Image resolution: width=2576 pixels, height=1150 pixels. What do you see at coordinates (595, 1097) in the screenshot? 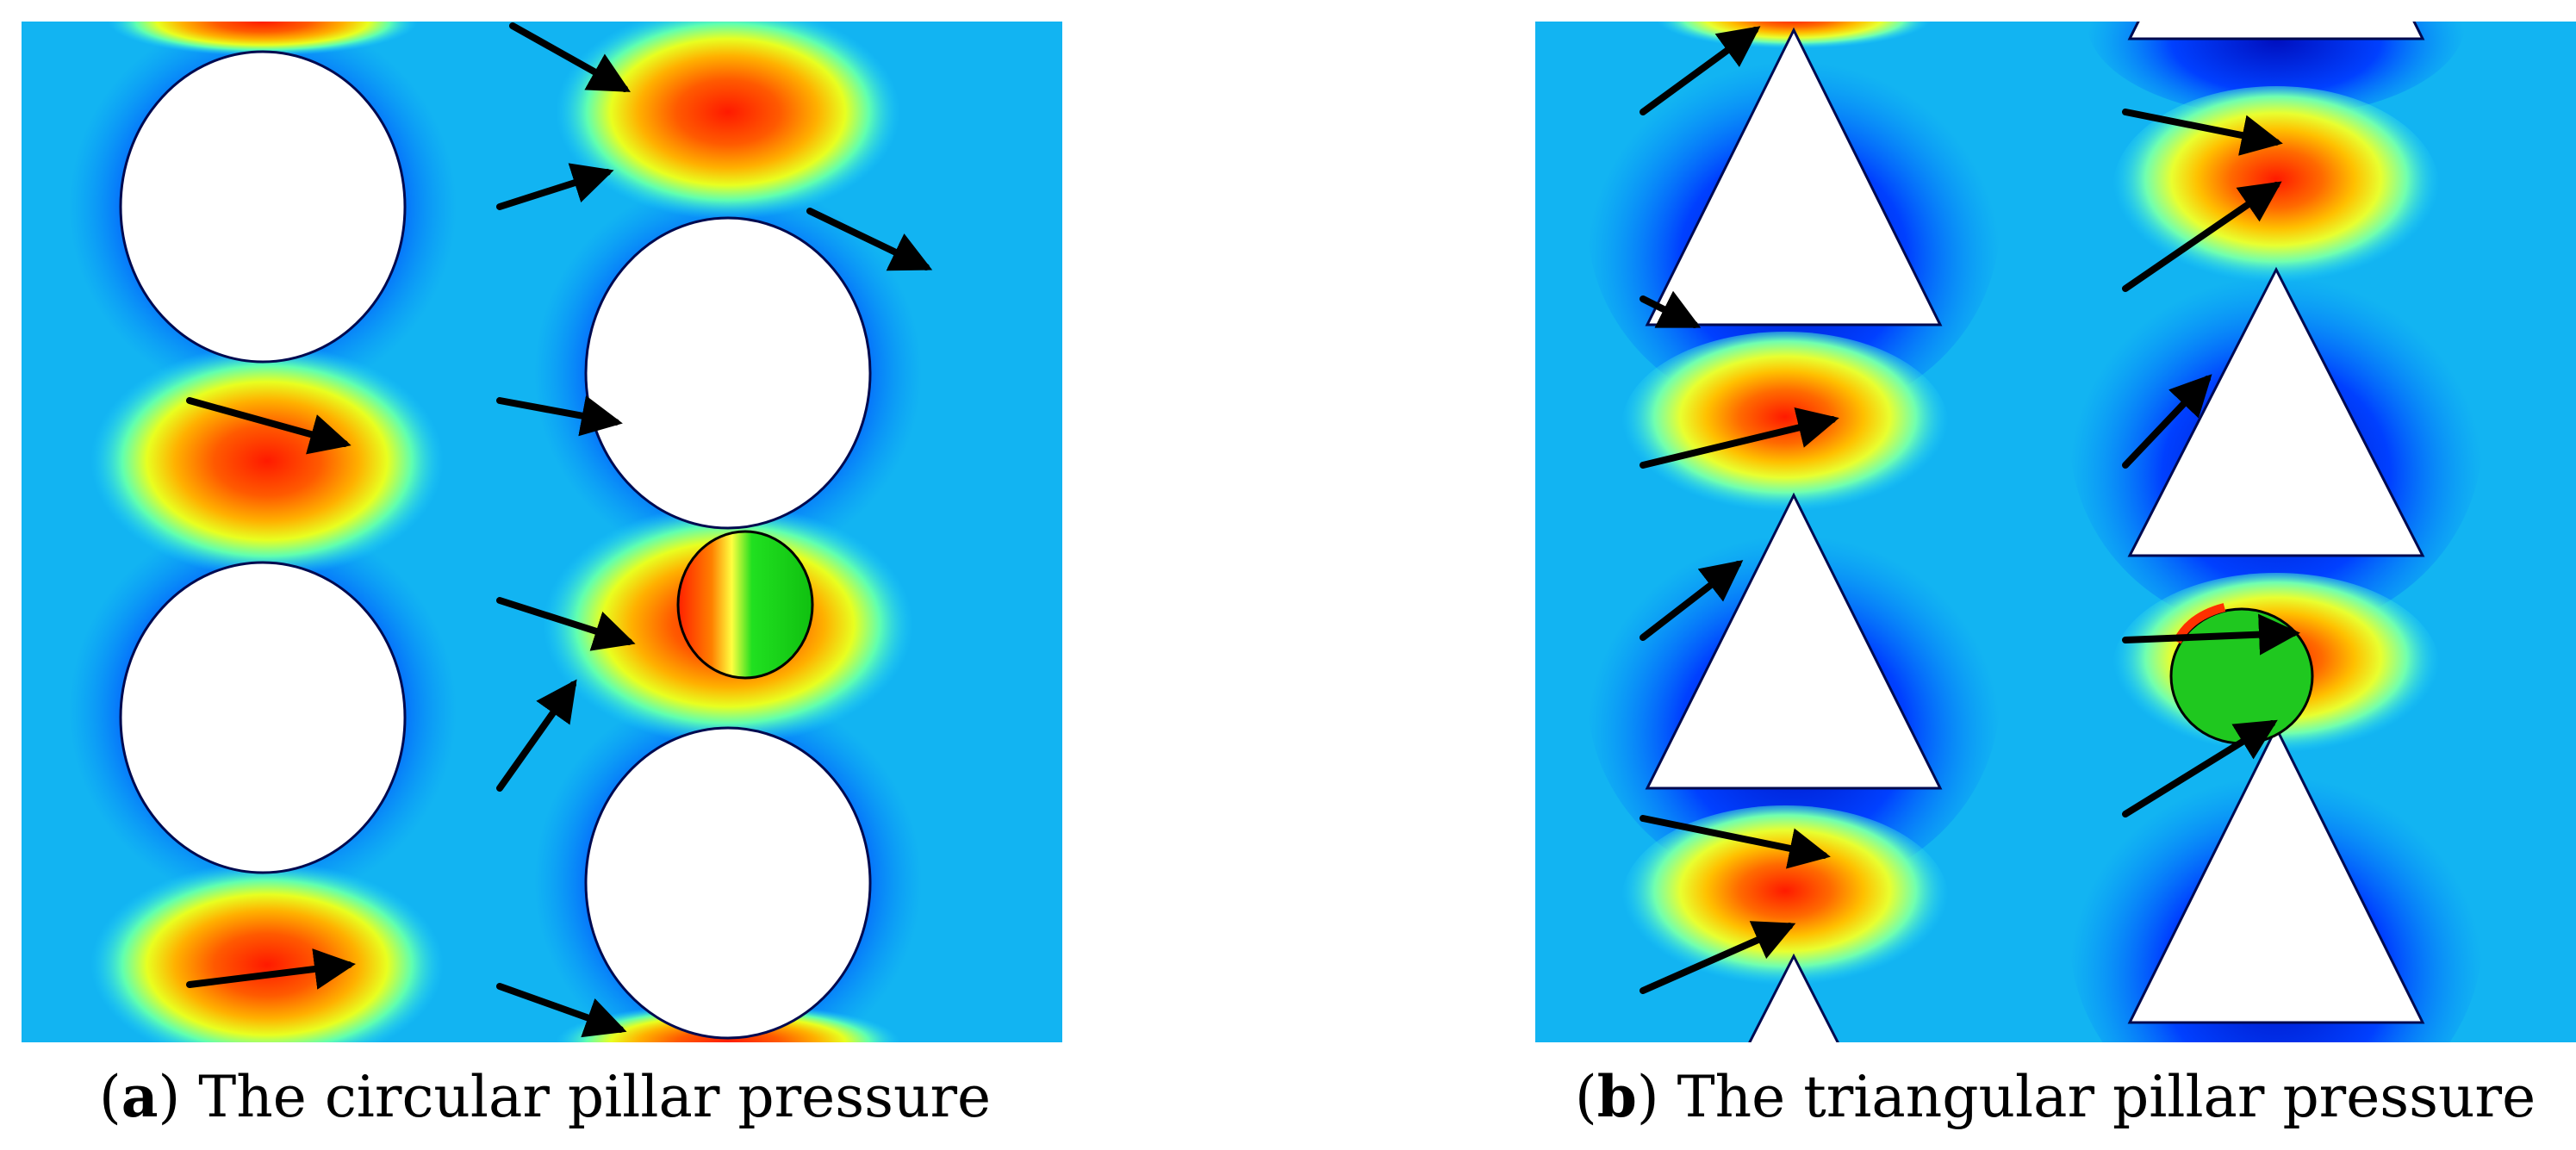
I see `caption-text: The circular pillar pressure` at bounding box center [595, 1097].